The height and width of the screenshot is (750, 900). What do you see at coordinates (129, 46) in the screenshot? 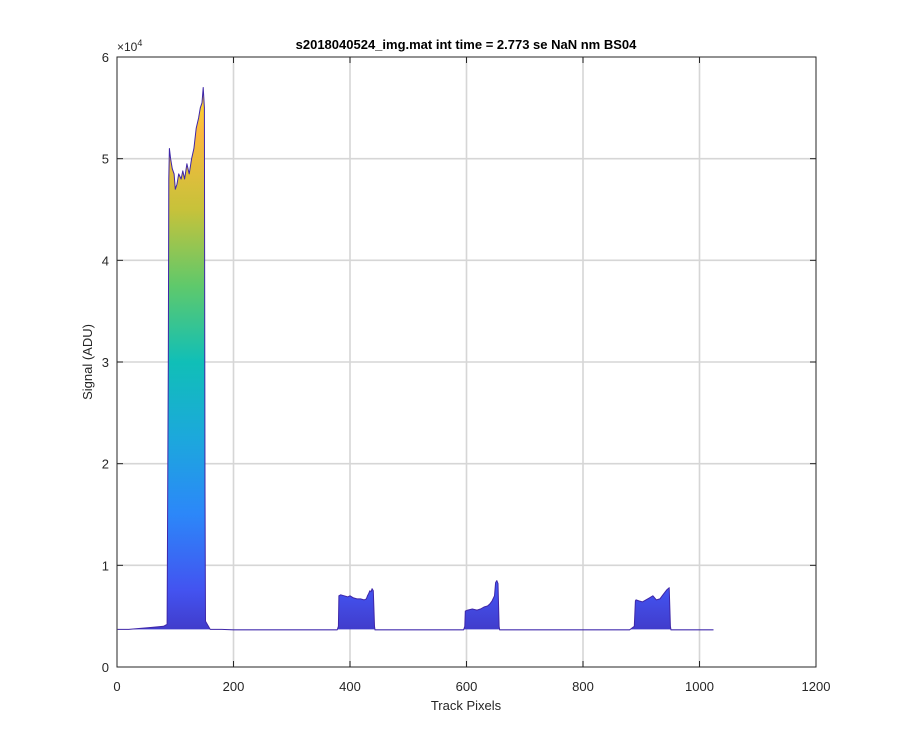
I see `y-axis-exponent: ×10⁴` at bounding box center [129, 46].